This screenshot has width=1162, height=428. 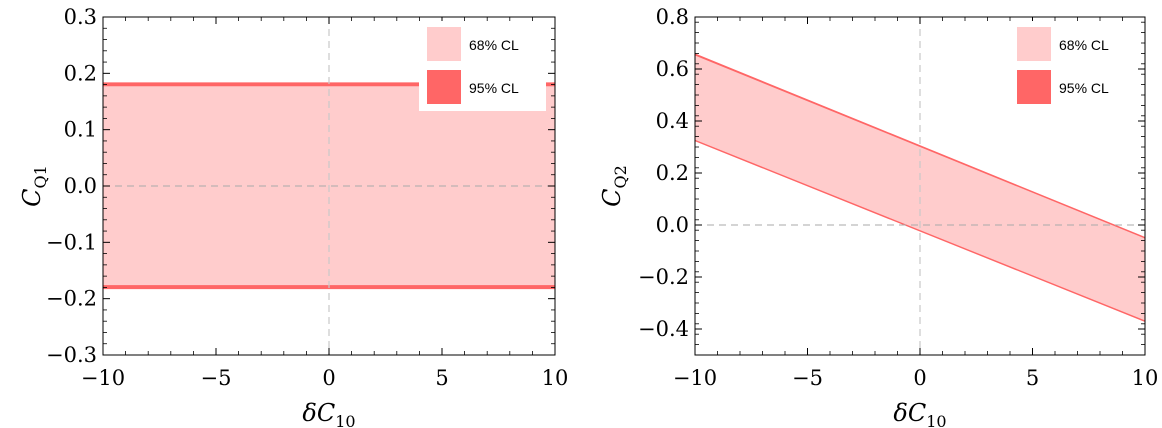 What do you see at coordinates (71, 355) in the screenshot?
I see `y-tick-label: −0.3` at bounding box center [71, 355].